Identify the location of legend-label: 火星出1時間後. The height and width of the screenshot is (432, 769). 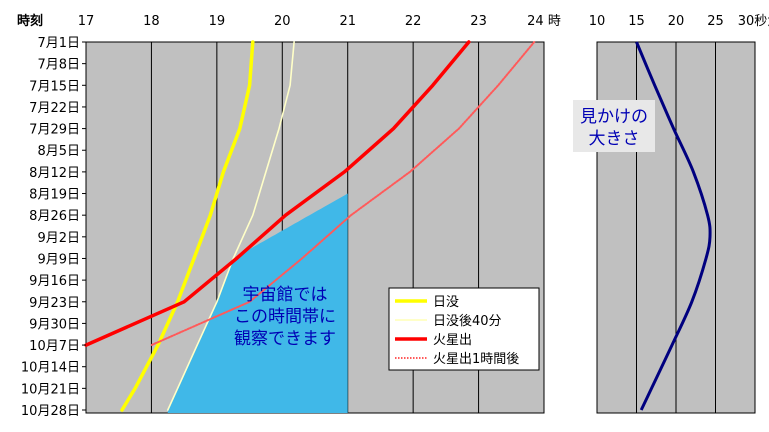
(476, 359).